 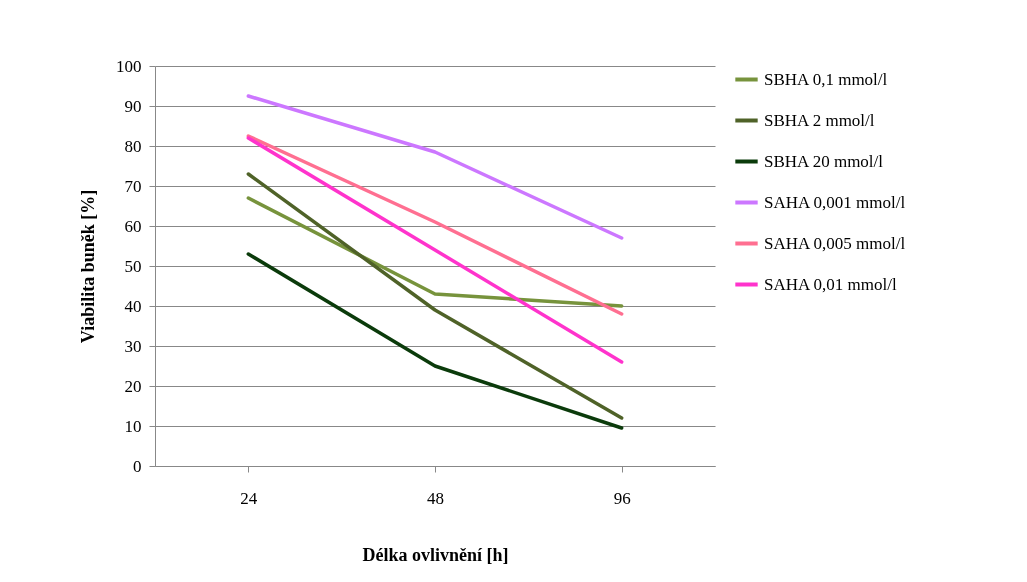 I want to click on y-tick-label: 40, so click(x=133, y=306).